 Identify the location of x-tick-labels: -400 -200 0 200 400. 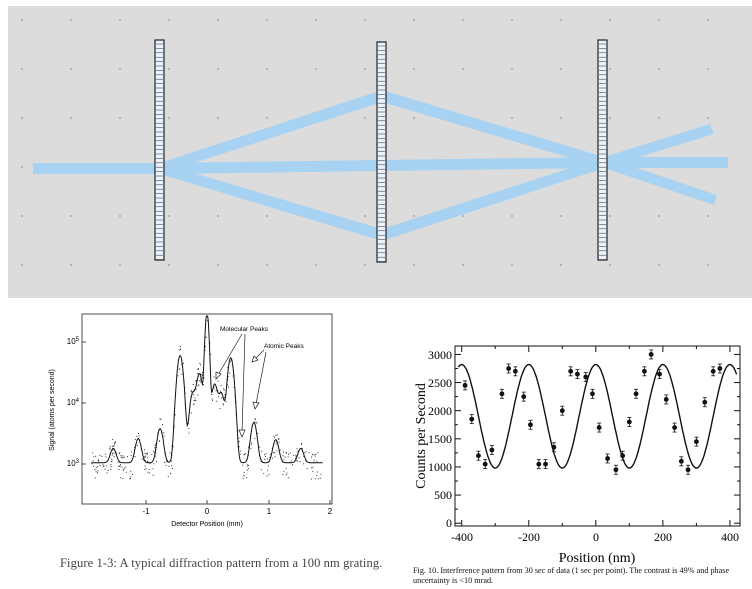
(595, 537).